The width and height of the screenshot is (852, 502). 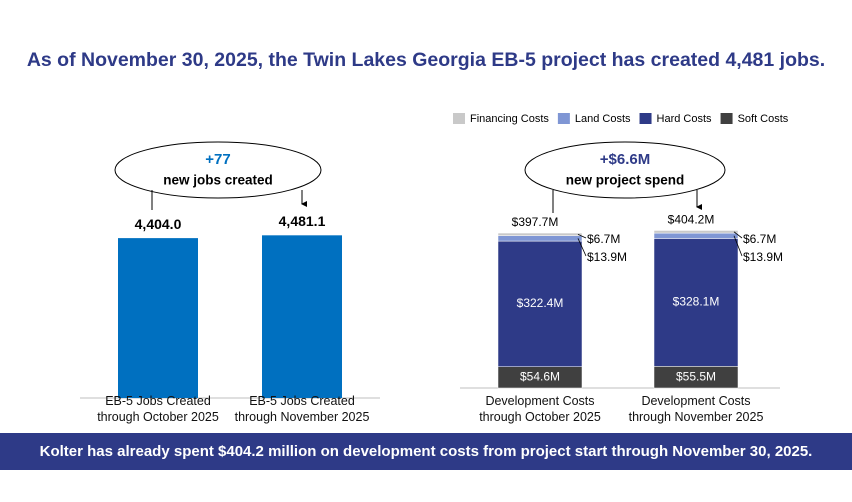 What do you see at coordinates (535, 222) in the screenshot?
I see `total-label: $397.7M` at bounding box center [535, 222].